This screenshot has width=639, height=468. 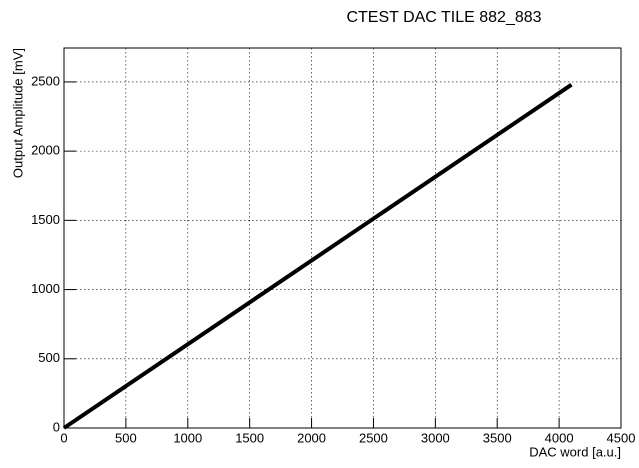 What do you see at coordinates (559, 437) in the screenshot?
I see `x-tick-label: 4000` at bounding box center [559, 437].